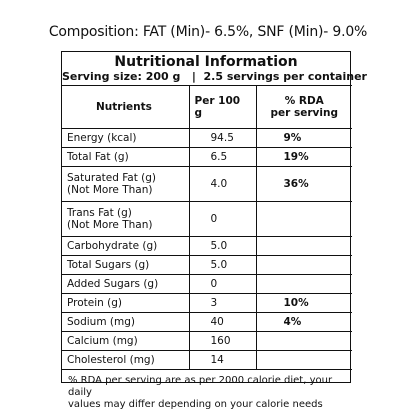  Describe the element at coordinates (126, 284) in the screenshot. I see `nutrient-name: Added Sugars (g)` at that location.